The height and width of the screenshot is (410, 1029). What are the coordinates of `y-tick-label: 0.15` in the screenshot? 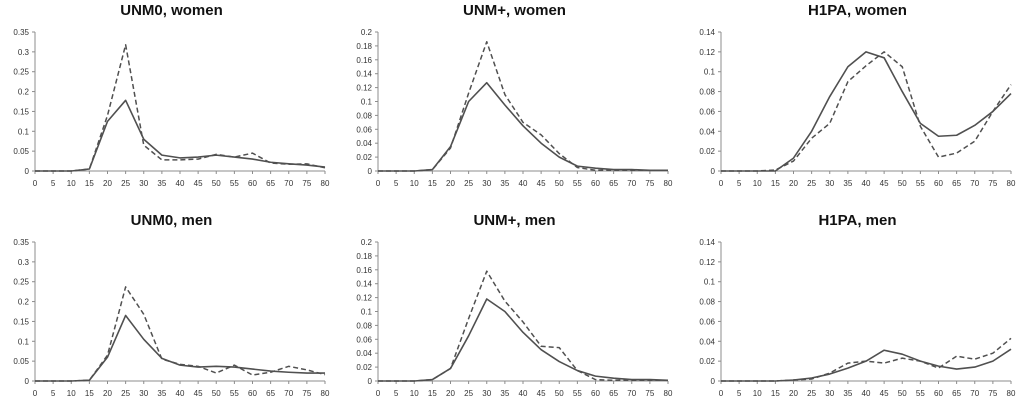 It's located at (21, 111).